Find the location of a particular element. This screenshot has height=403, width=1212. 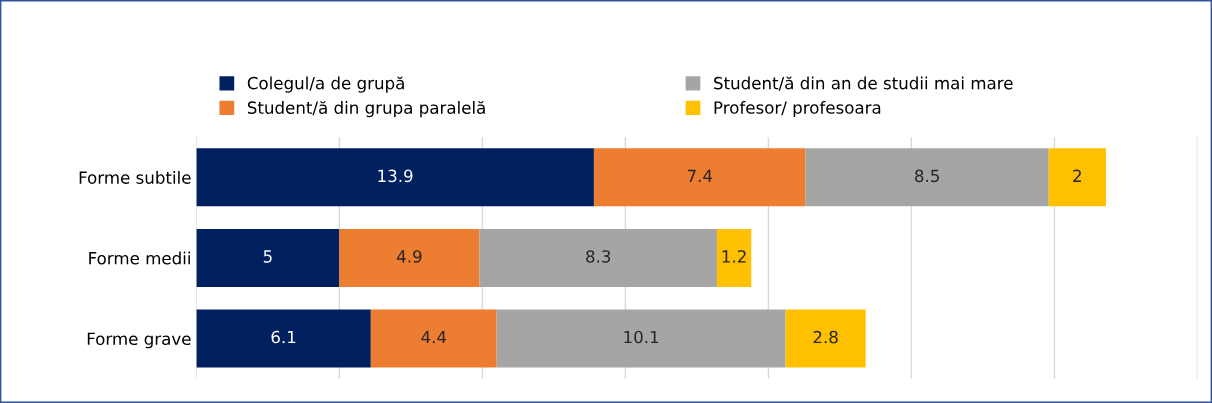

data-label: 4.4 is located at coordinates (434, 337).